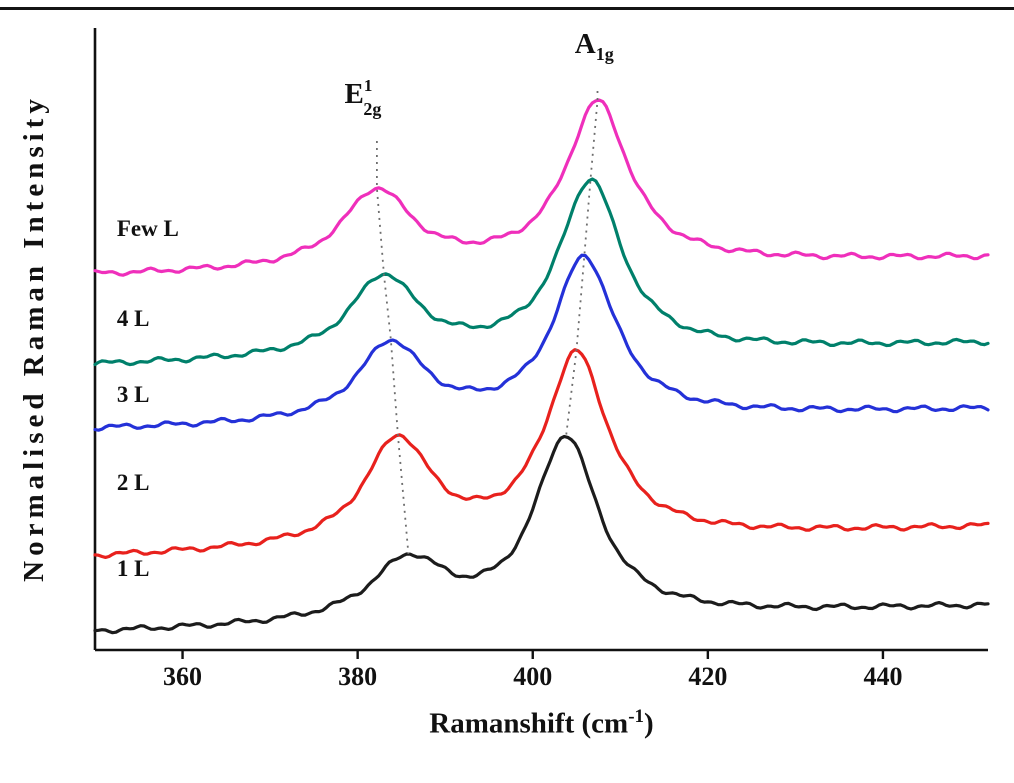  I want to click on curve-label-3l: 3 L, so click(133, 394).